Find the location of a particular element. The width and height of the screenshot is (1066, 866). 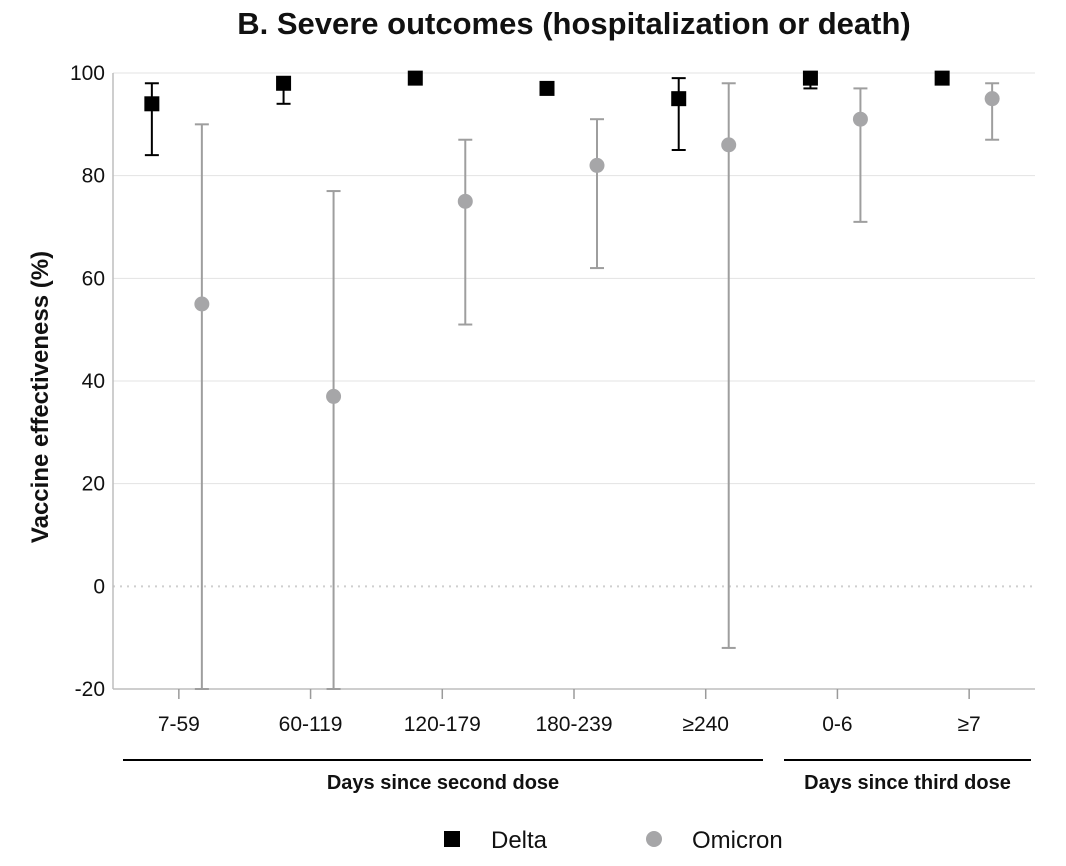

x-tick-label: 0-6 is located at coordinates (837, 724).